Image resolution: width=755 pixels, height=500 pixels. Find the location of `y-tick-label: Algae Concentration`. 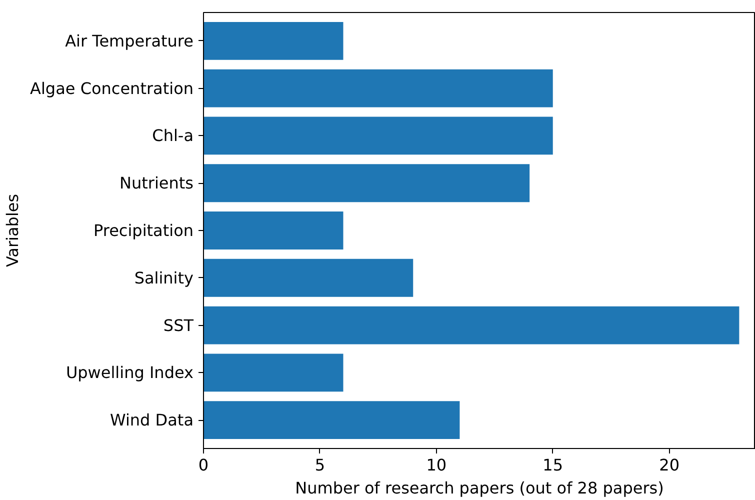

y-tick-label: Algae Concentration is located at coordinates (112, 88).